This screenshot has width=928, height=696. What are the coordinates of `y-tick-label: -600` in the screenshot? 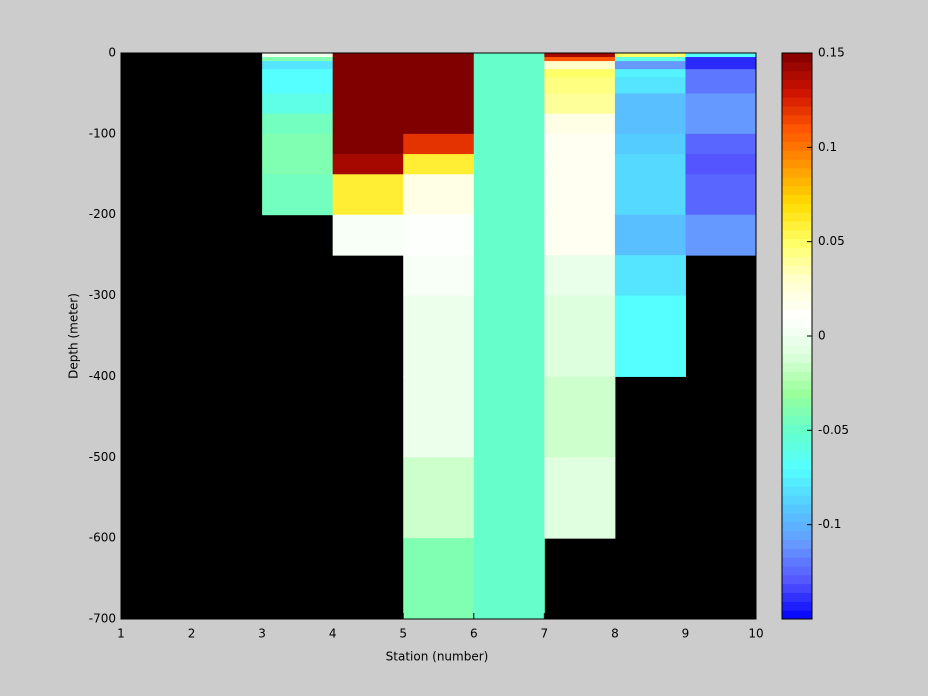 It's located at (102, 538).